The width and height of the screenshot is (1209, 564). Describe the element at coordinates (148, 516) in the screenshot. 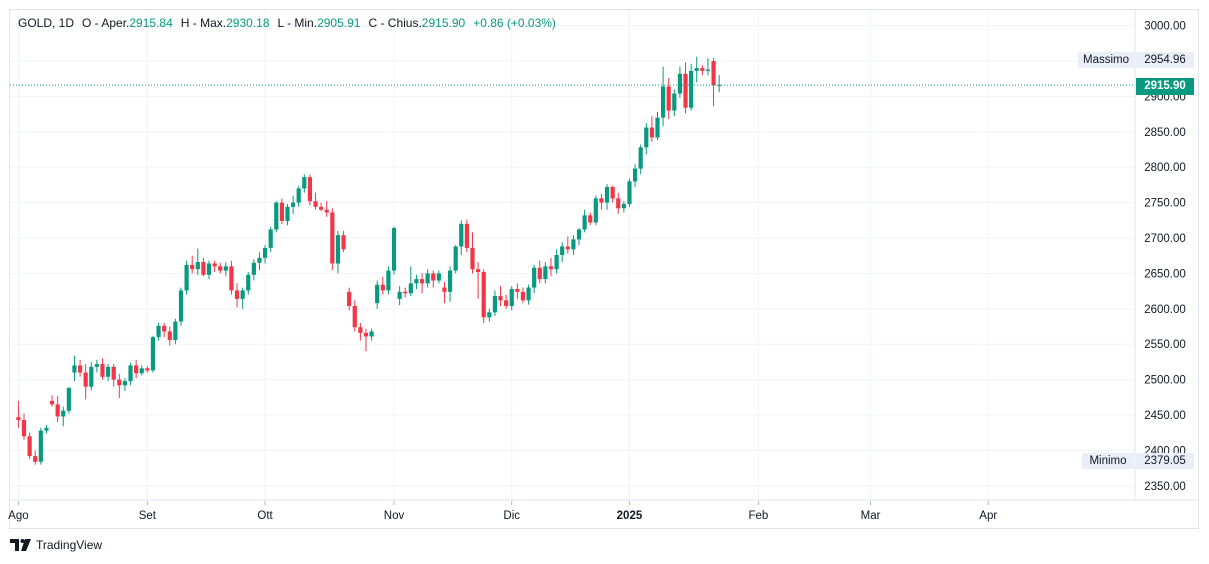

I see `x-tick-label: Set` at that location.